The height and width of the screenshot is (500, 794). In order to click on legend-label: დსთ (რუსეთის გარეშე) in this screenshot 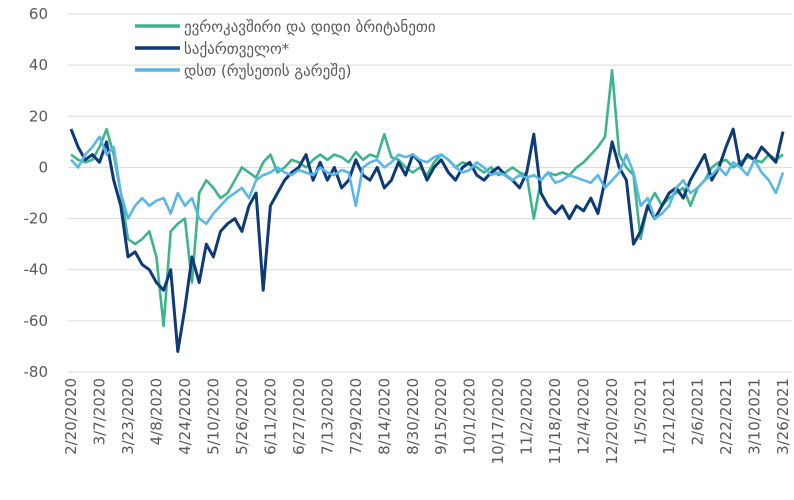, I will do `click(267, 71)`.